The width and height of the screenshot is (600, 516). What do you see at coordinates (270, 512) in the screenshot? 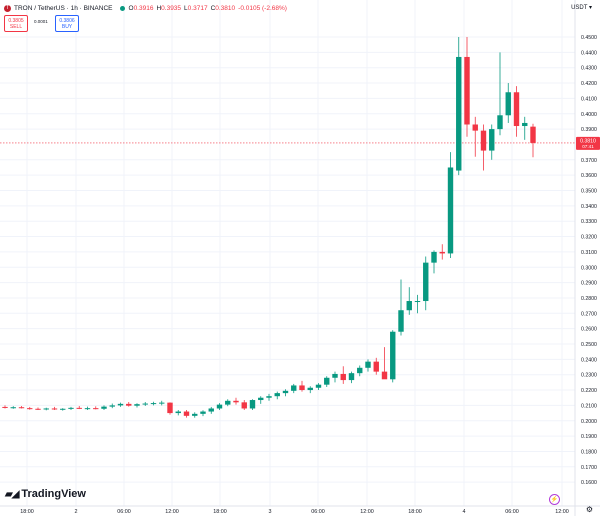
I see `x-tick-label: 3` at bounding box center [270, 512].